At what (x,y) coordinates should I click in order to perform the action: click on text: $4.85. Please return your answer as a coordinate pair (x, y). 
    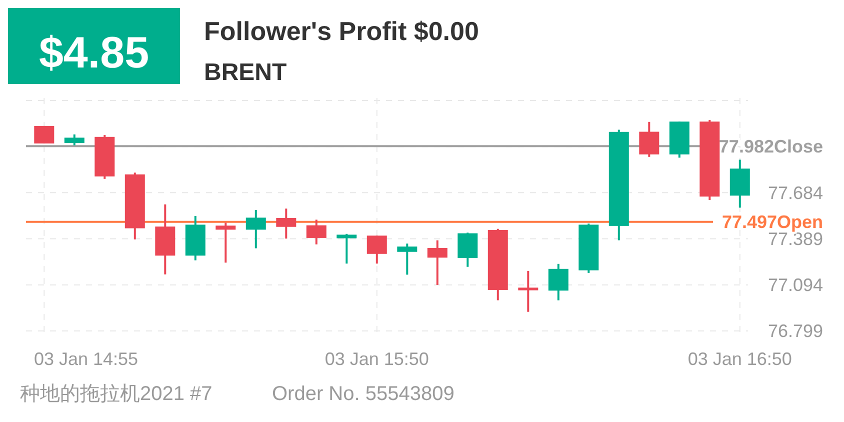
    Looking at the image, I should click on (94, 53).